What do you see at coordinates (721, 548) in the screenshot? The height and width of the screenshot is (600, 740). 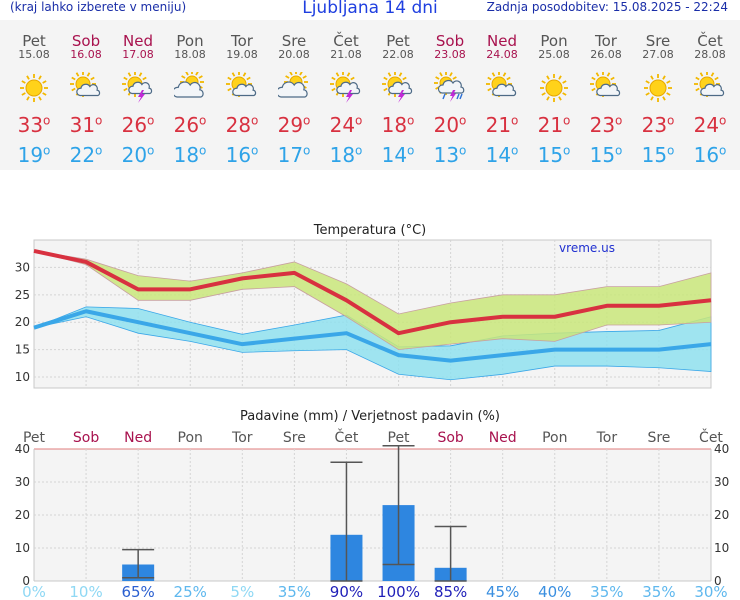 I see `precipitation-y-tick-right: 10` at bounding box center [721, 548].